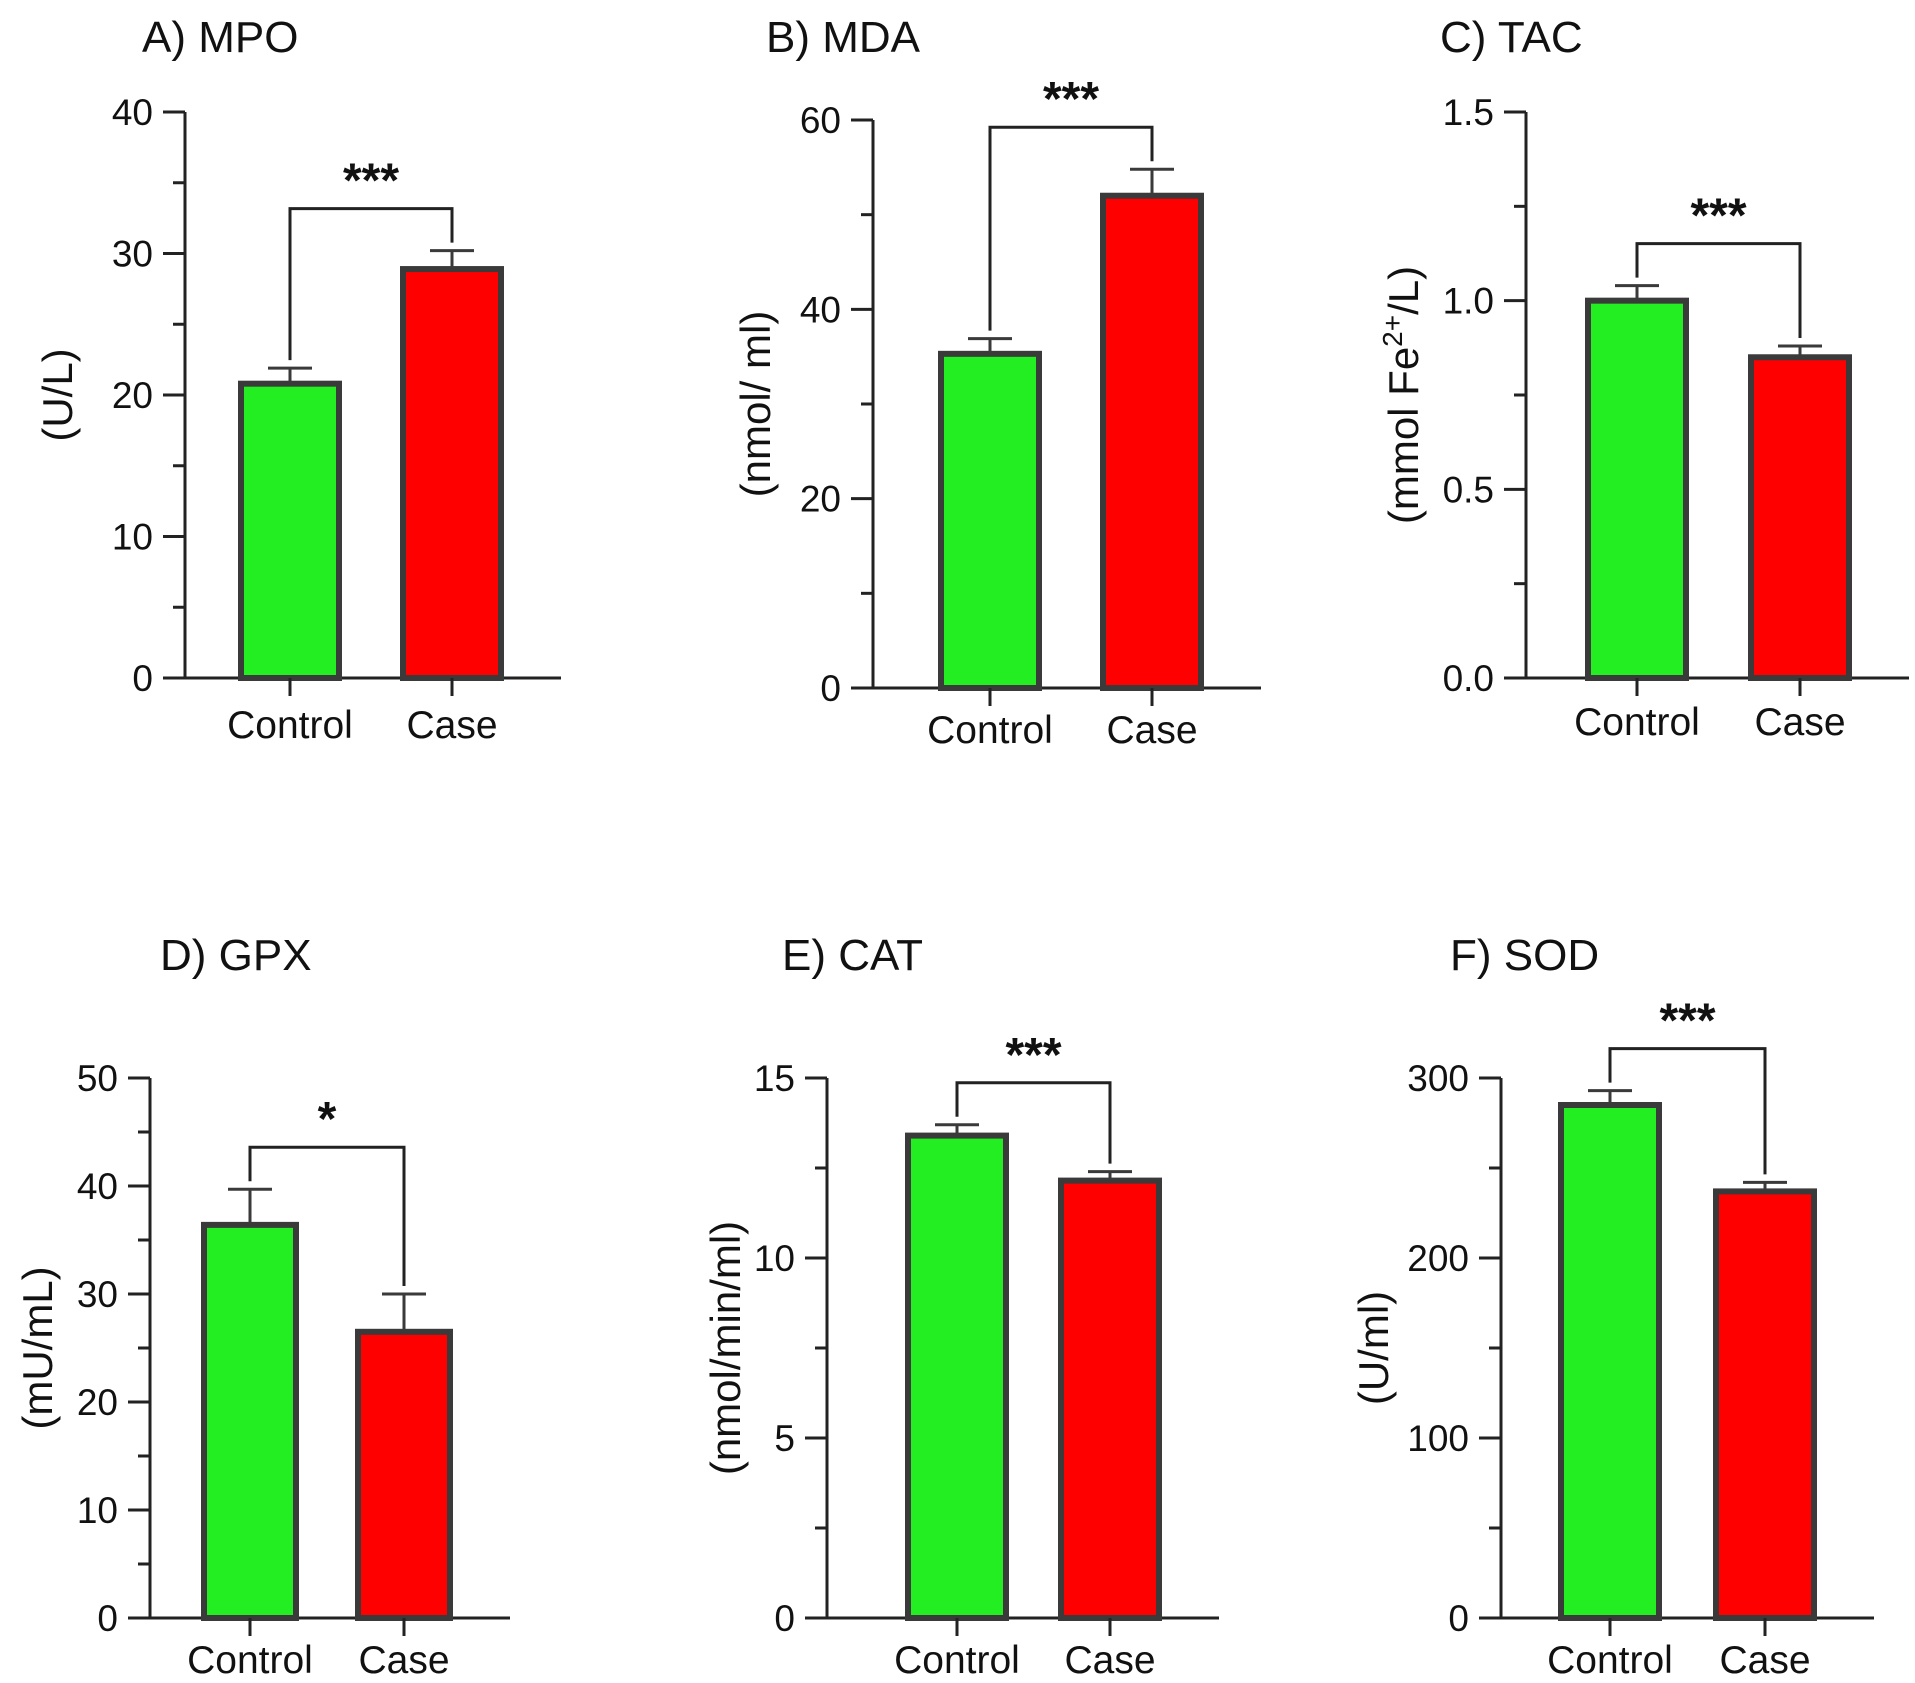 The image size is (1915, 1683). What do you see at coordinates (1438, 1438) in the screenshot?
I see `y-tick-label: 100` at bounding box center [1438, 1438].